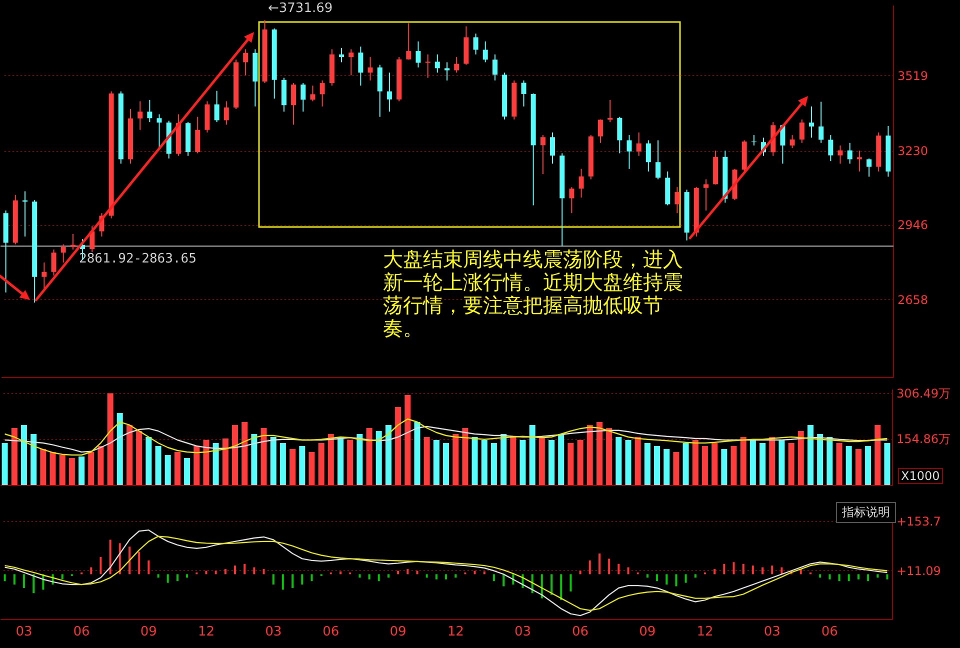 This screenshot has width=960, height=648. What do you see at coordinates (923, 393) in the screenshot?
I see `y-tick-label: 306.49万` at bounding box center [923, 393].